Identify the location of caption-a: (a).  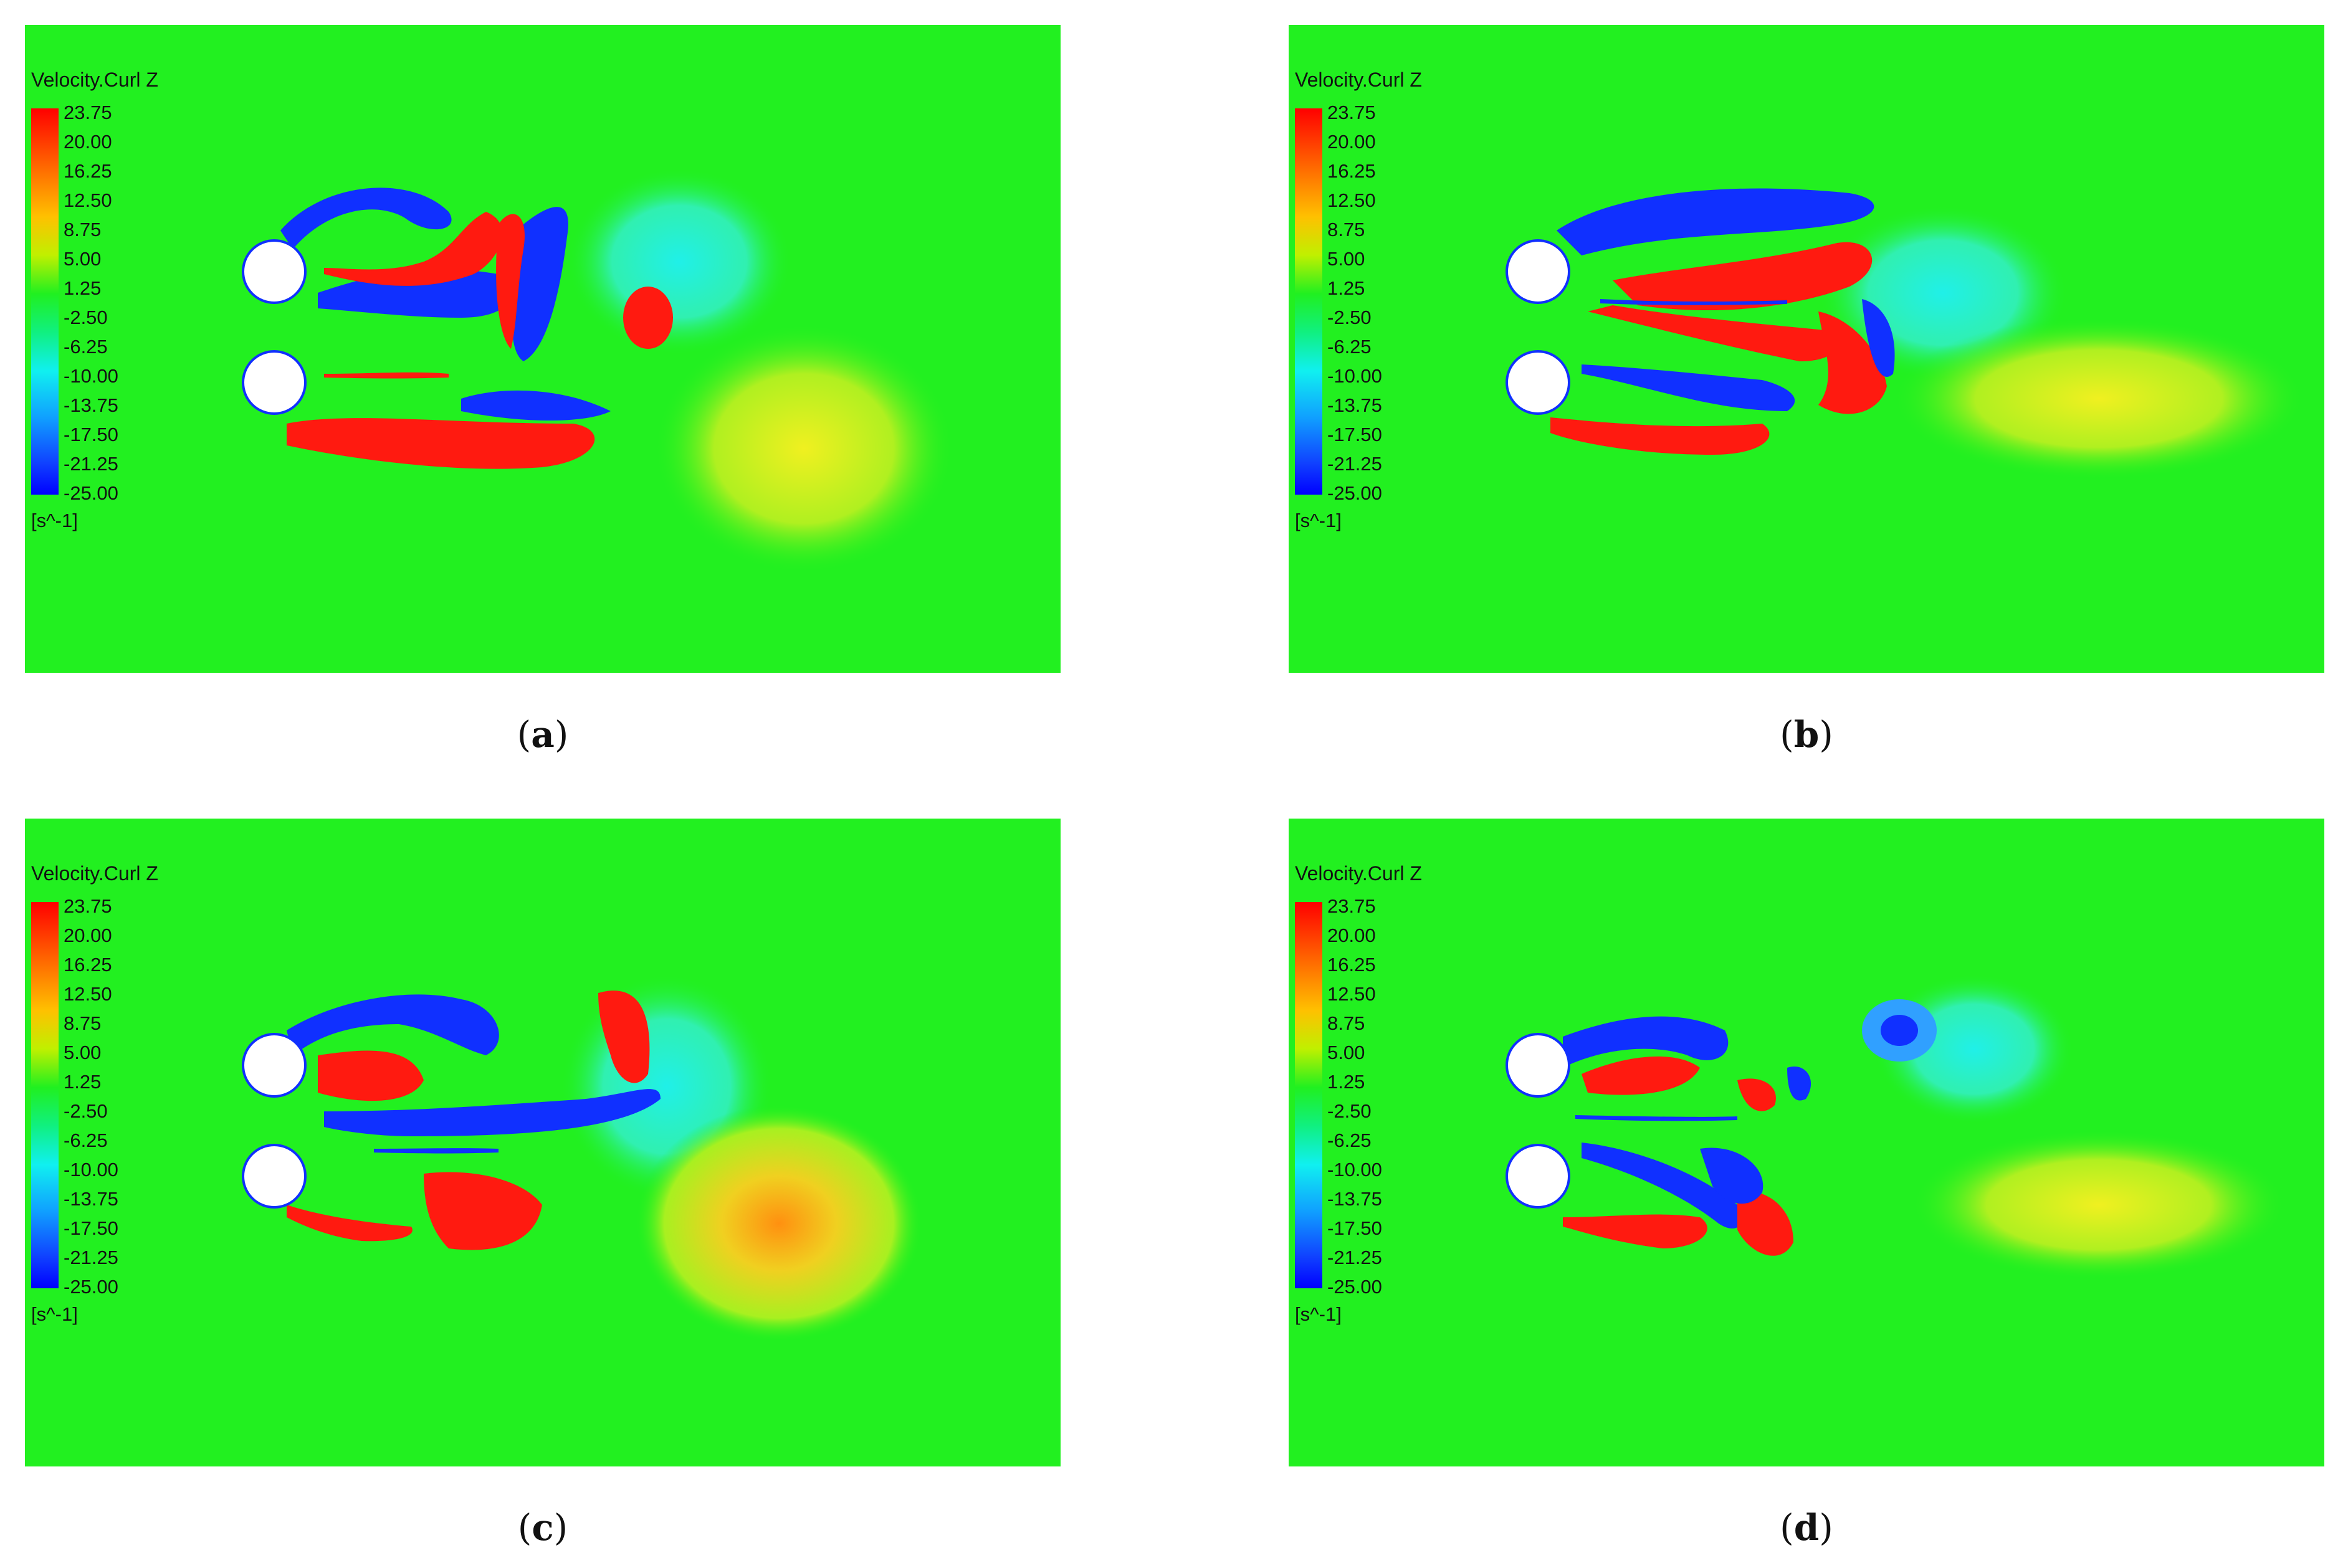
(543, 735).